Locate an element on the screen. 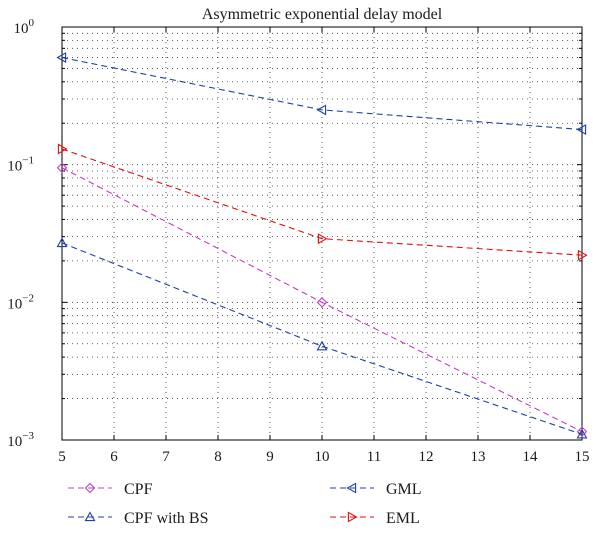 Image resolution: width=607 pixels, height=554 pixels. chart-title: Asymmetric exponential delay model is located at coordinates (322, 14).